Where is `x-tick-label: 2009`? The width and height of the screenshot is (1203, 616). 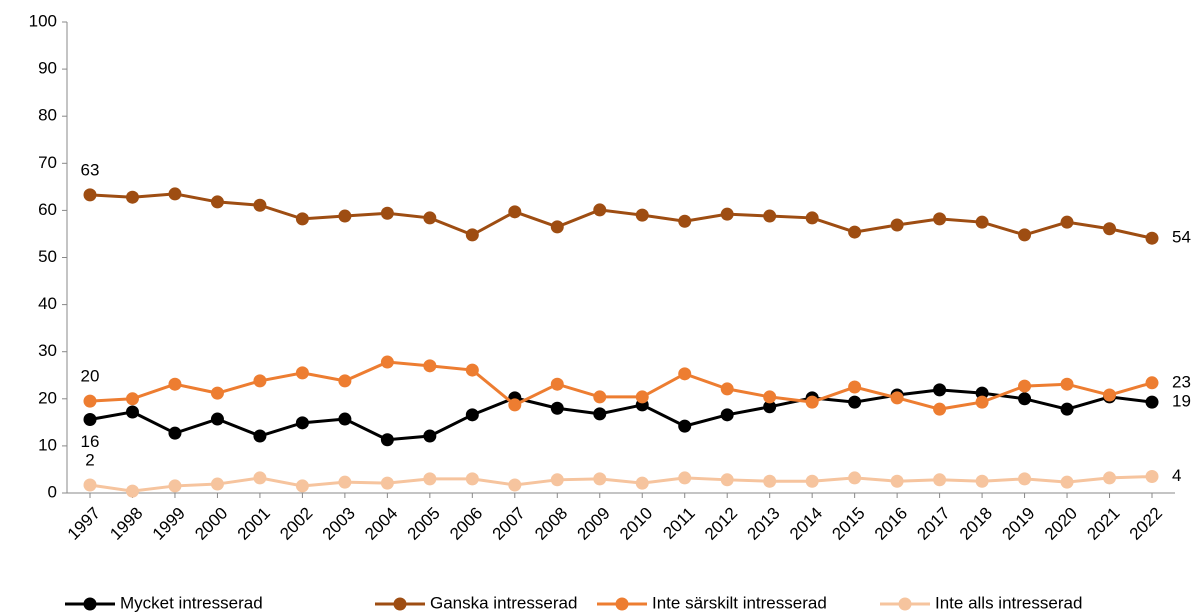 x-tick-label: 2009 is located at coordinates (594, 524).